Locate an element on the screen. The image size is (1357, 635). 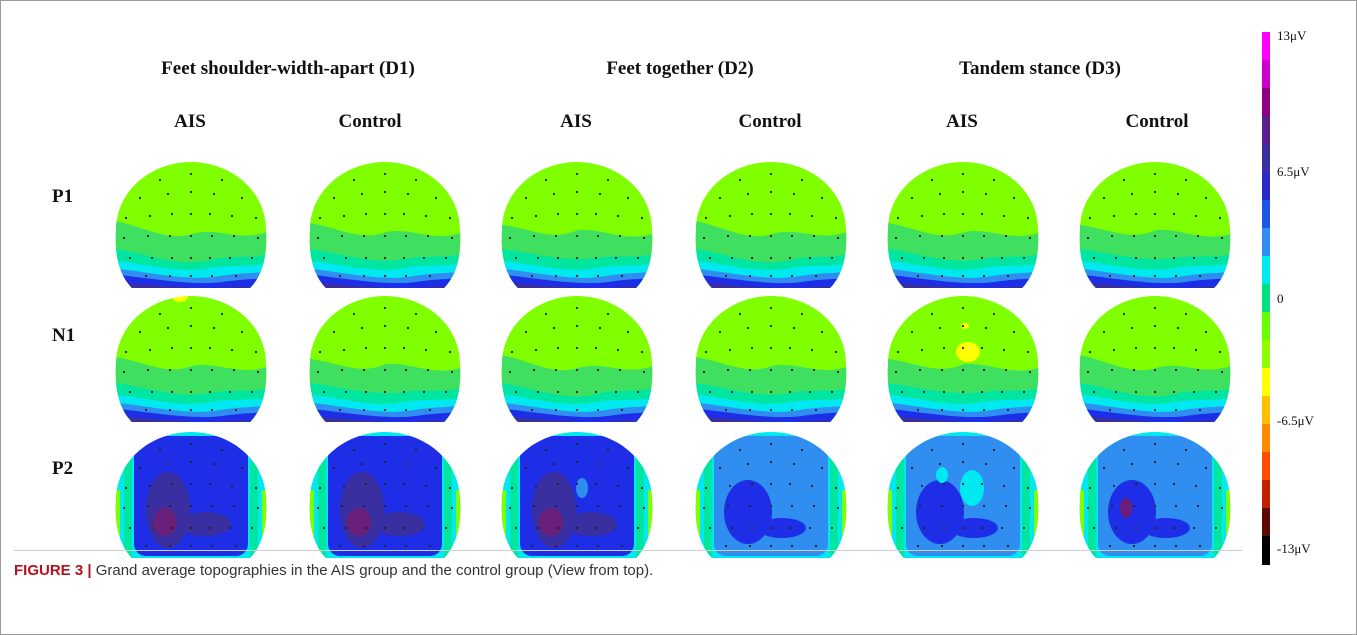
group-label-d1-ais: AIS is located at coordinates (190, 122).